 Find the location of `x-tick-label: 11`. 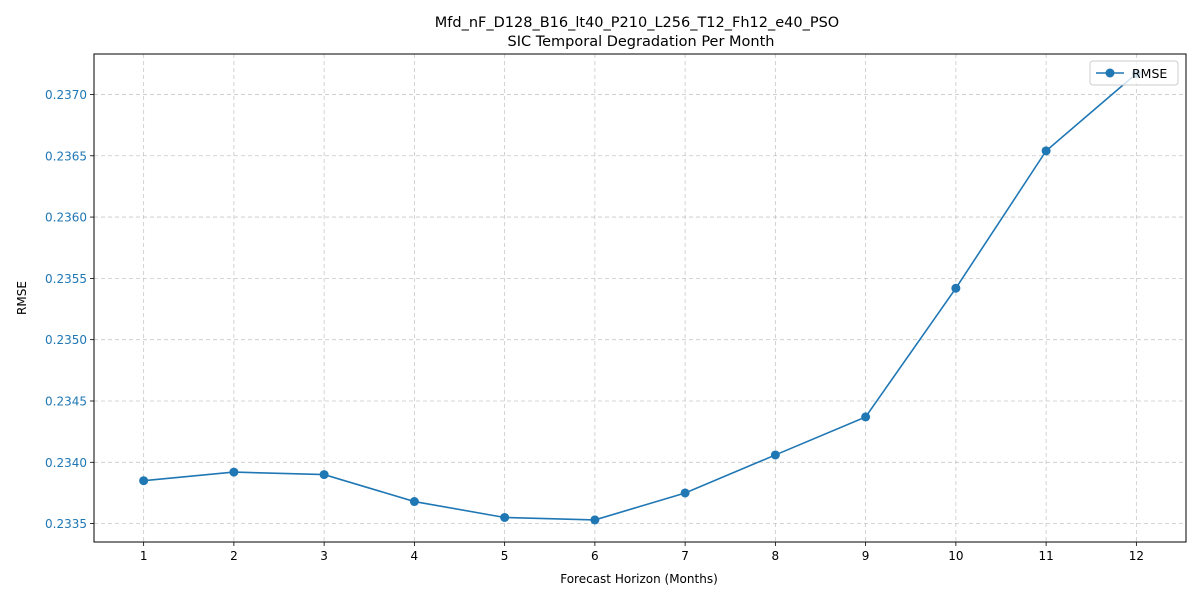

x-tick-label: 11 is located at coordinates (1045, 556).